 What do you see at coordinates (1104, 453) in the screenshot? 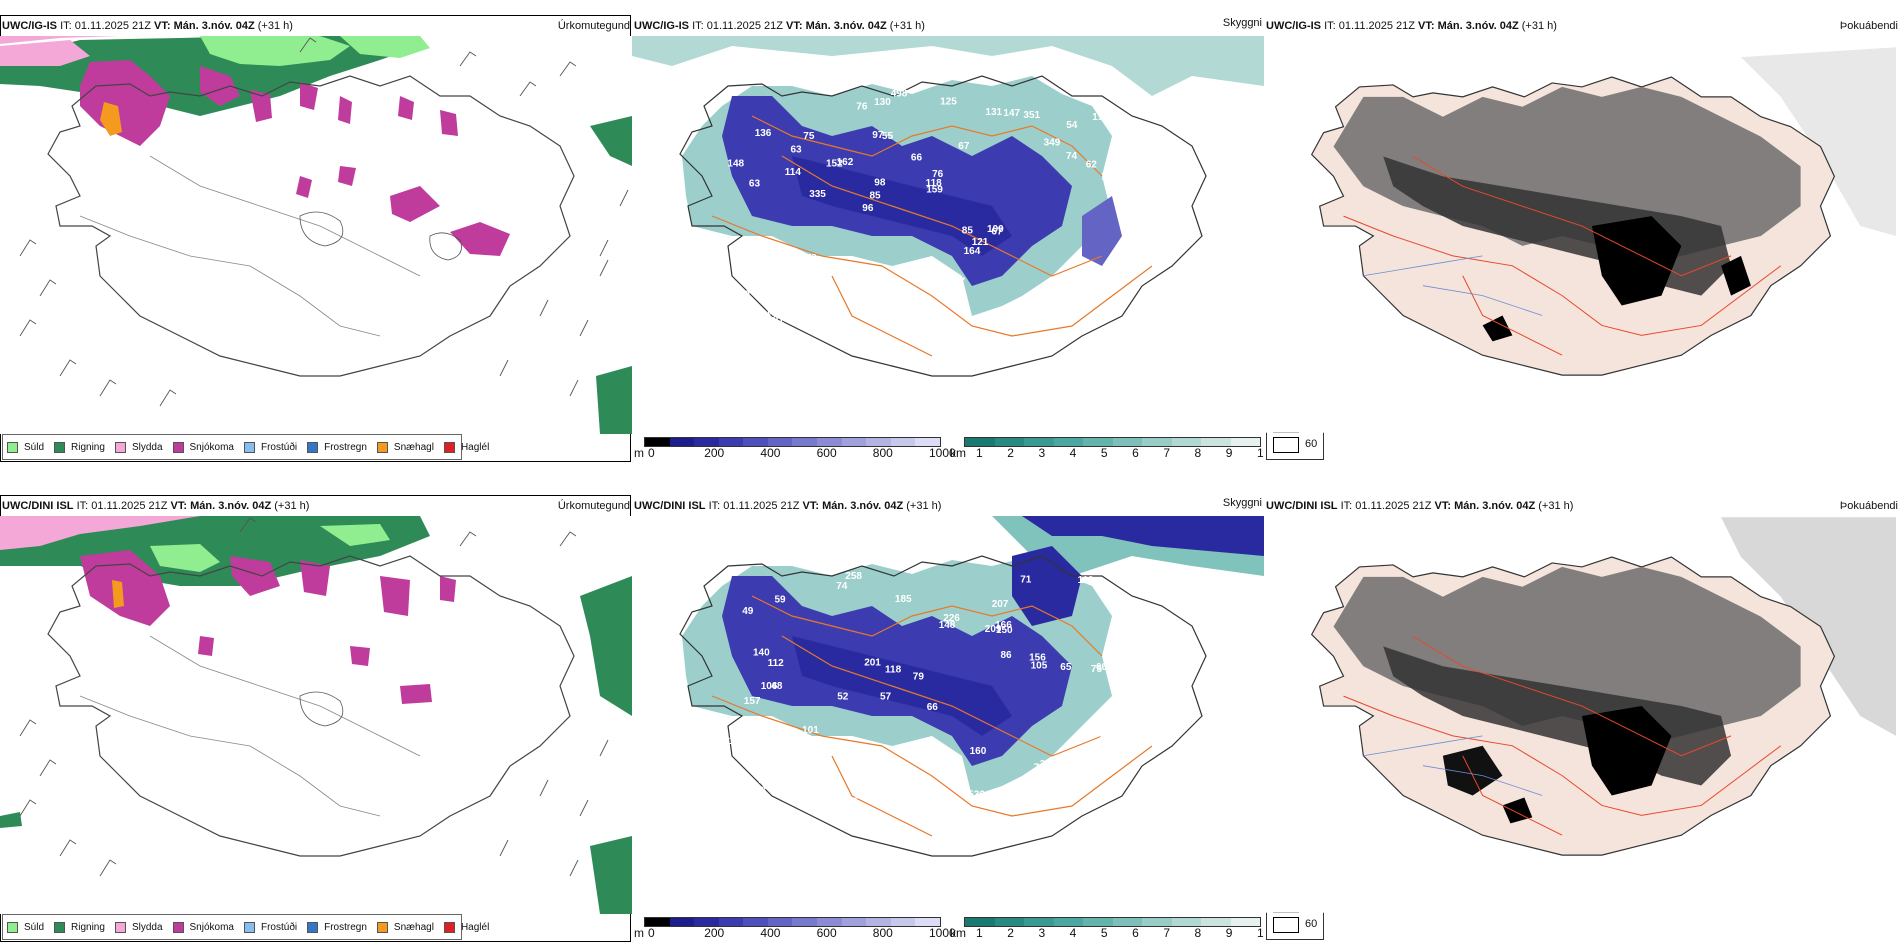
I see `colorbar-tick-label: 5` at bounding box center [1104, 453].